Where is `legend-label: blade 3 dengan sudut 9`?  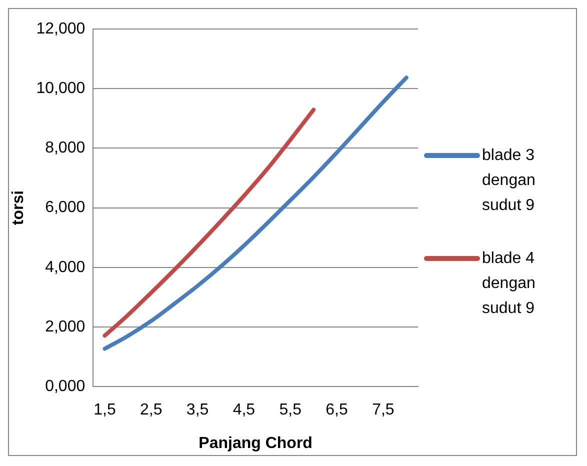 legend-label: blade 3 dengan sudut 9 is located at coordinates (509, 181).